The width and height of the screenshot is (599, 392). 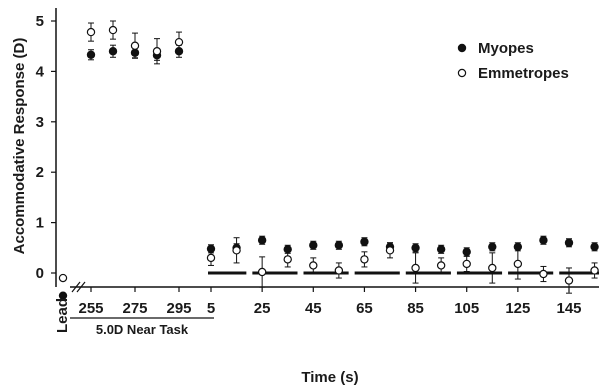 I want to click on y-tick-label: 4, so click(x=40, y=71).